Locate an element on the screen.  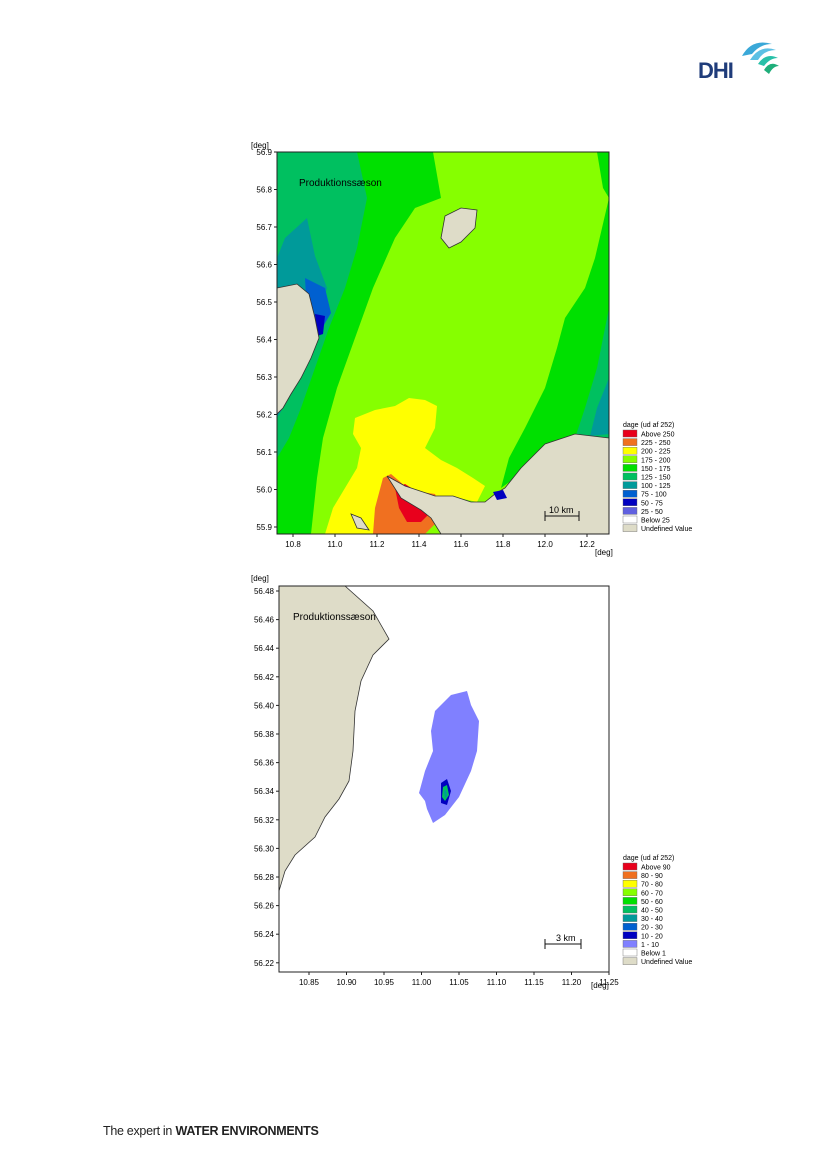
x-tick-label: 11.20 is located at coordinates (572, 982).